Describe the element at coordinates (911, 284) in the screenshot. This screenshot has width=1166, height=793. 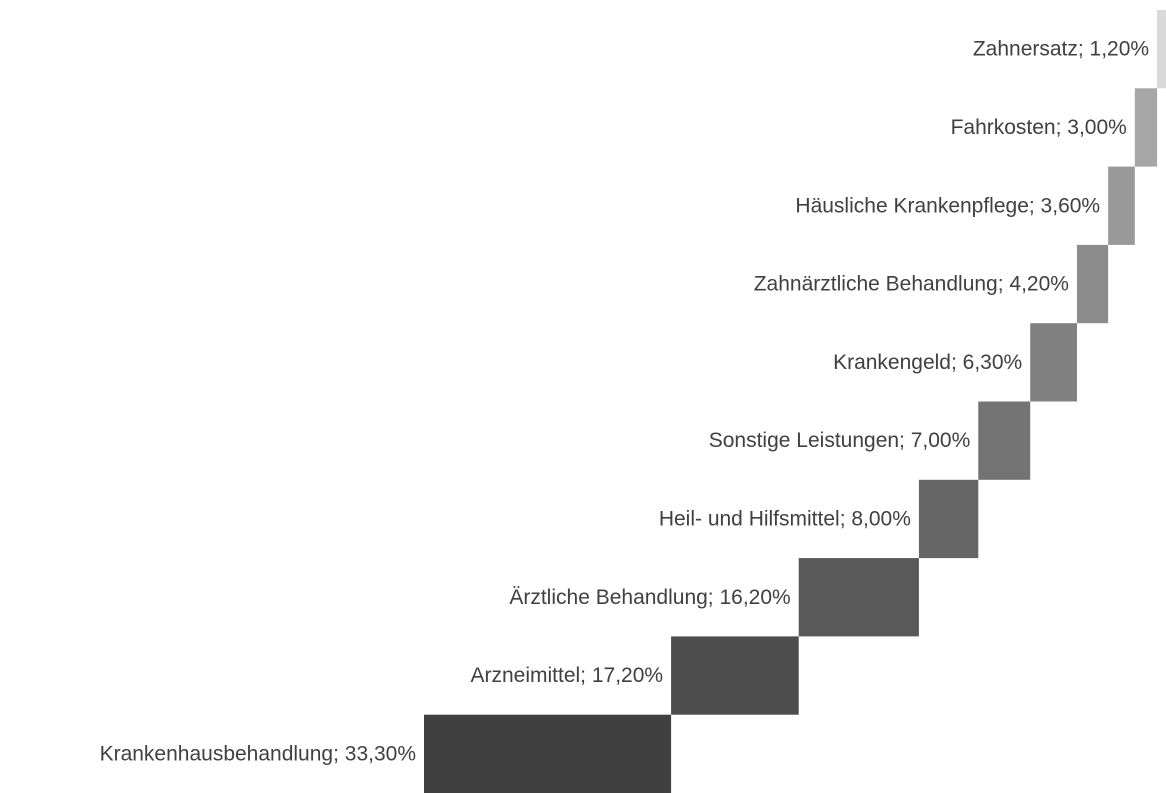
I see `data-label: Zahnärztliche Behandlung; 4,20%` at that location.